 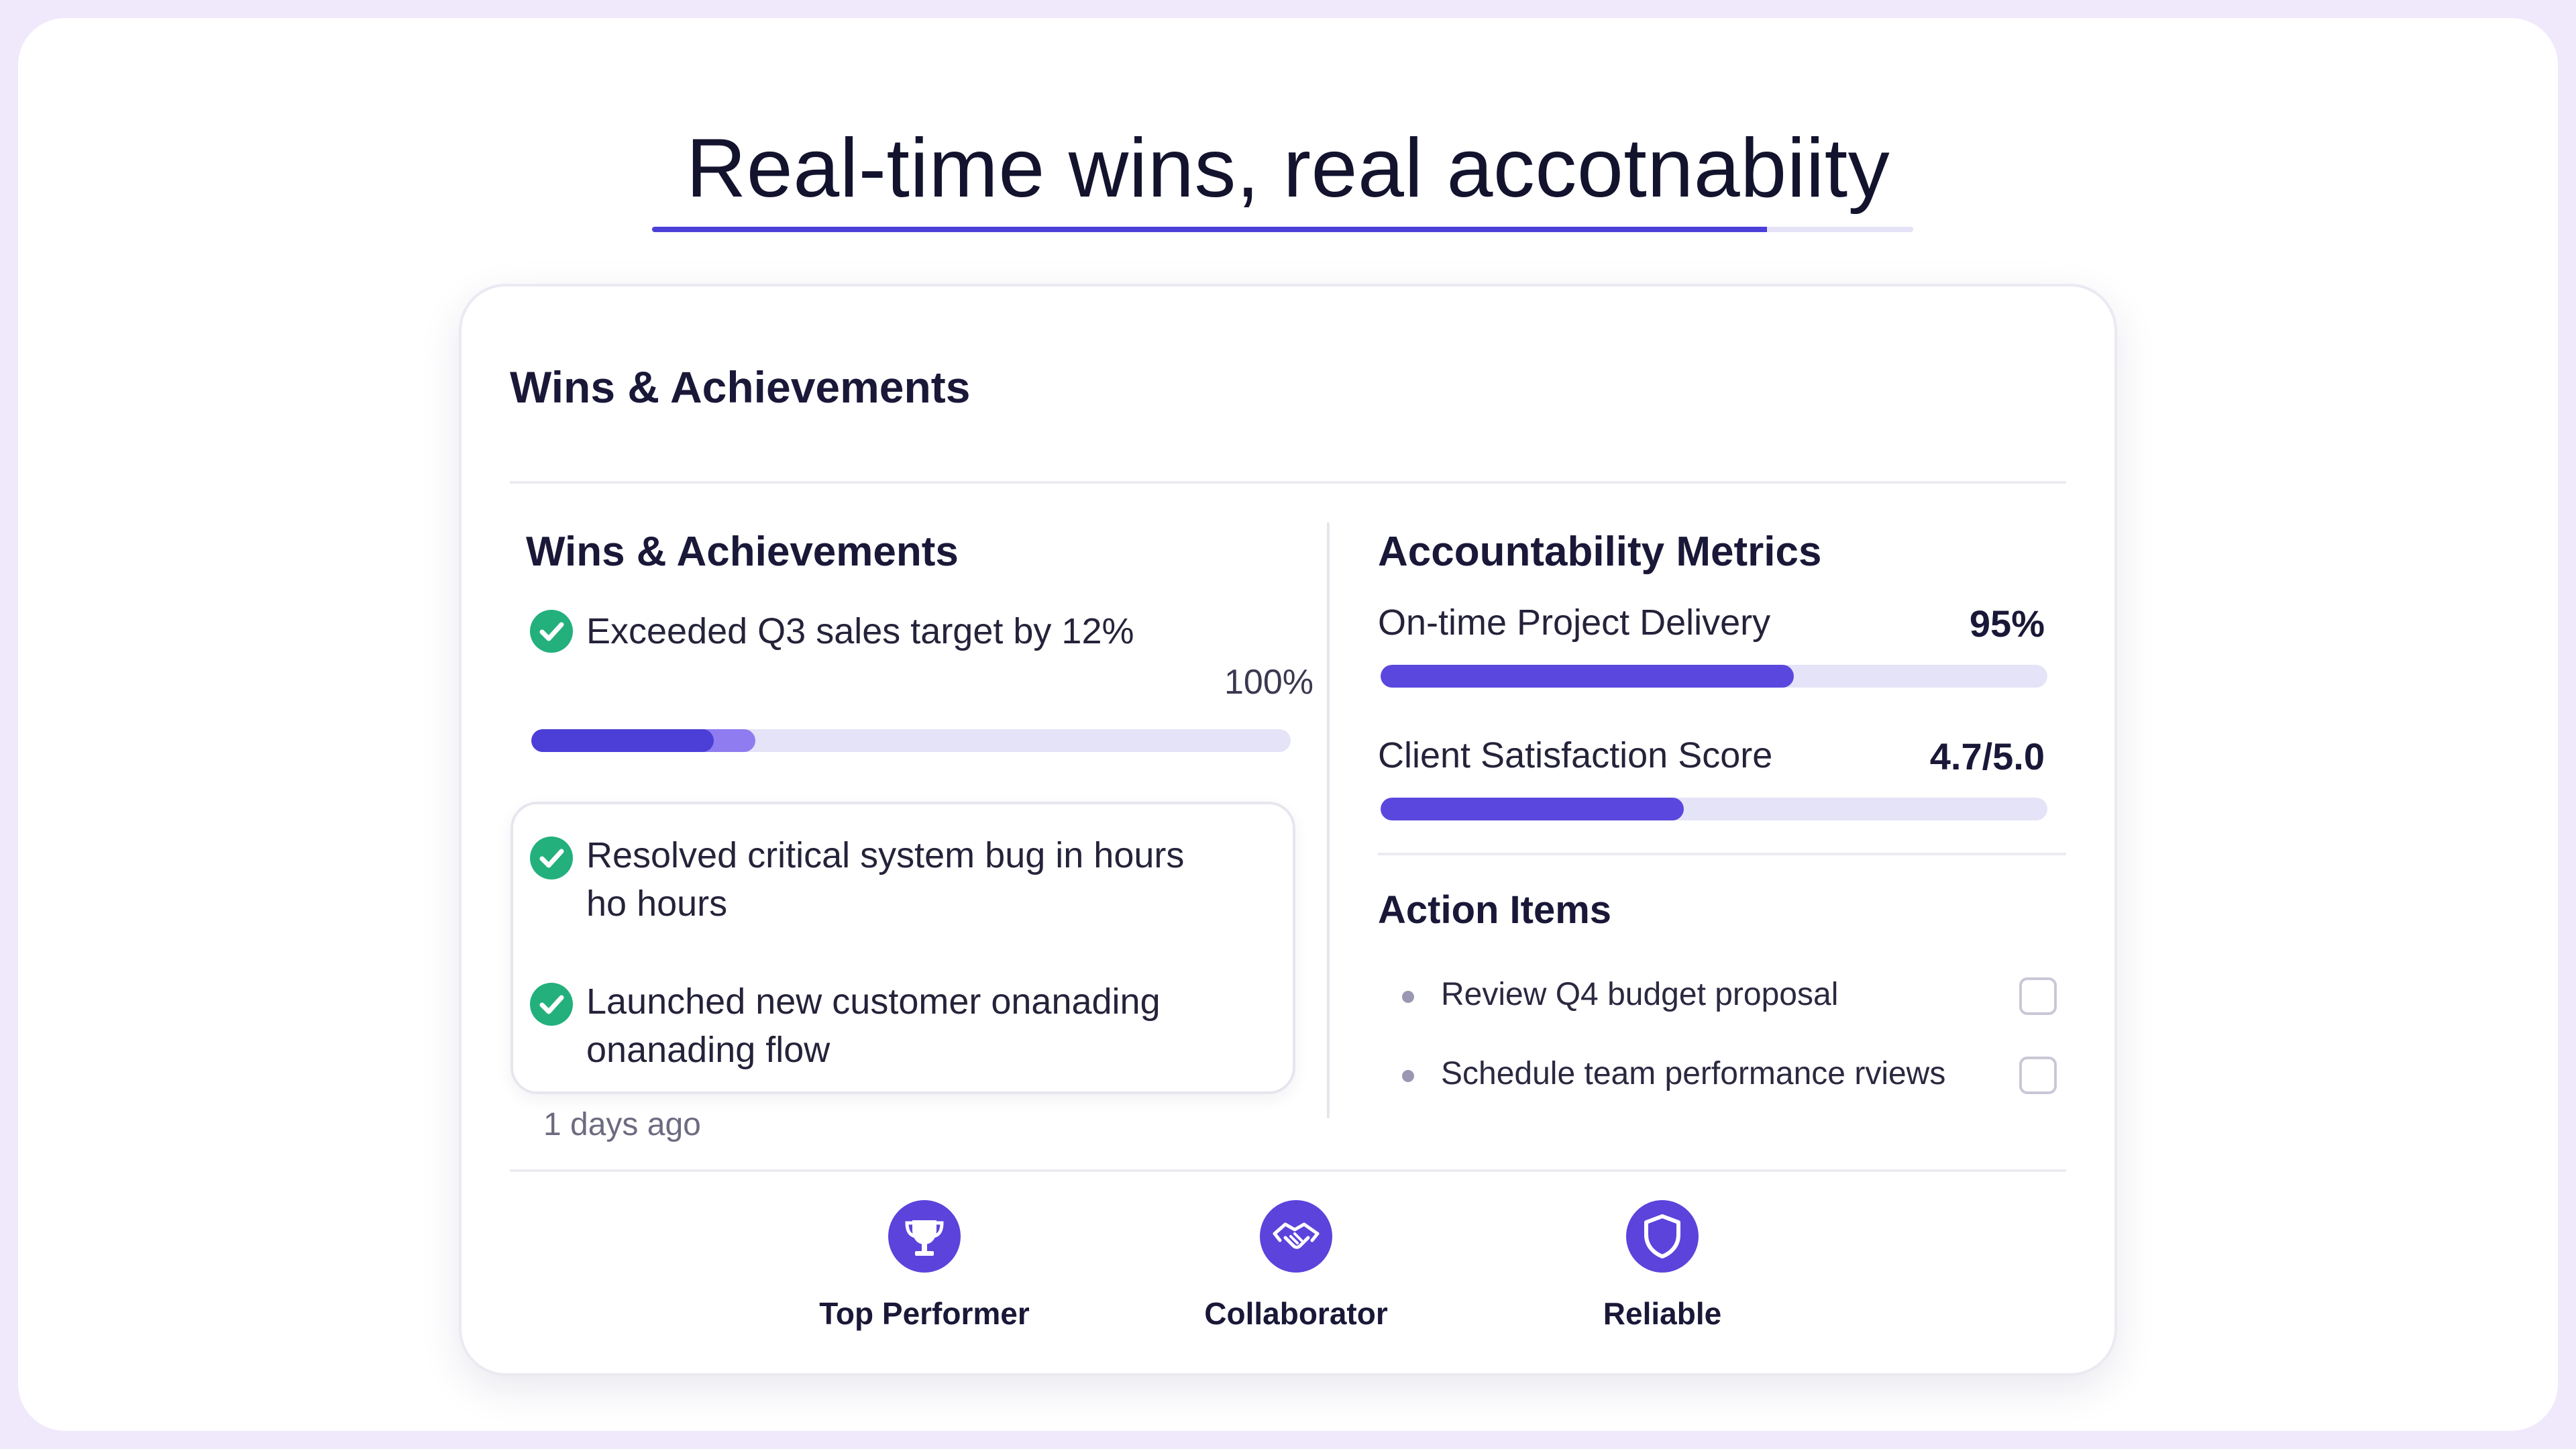 I want to click on column-divider, so click(x=1328, y=820).